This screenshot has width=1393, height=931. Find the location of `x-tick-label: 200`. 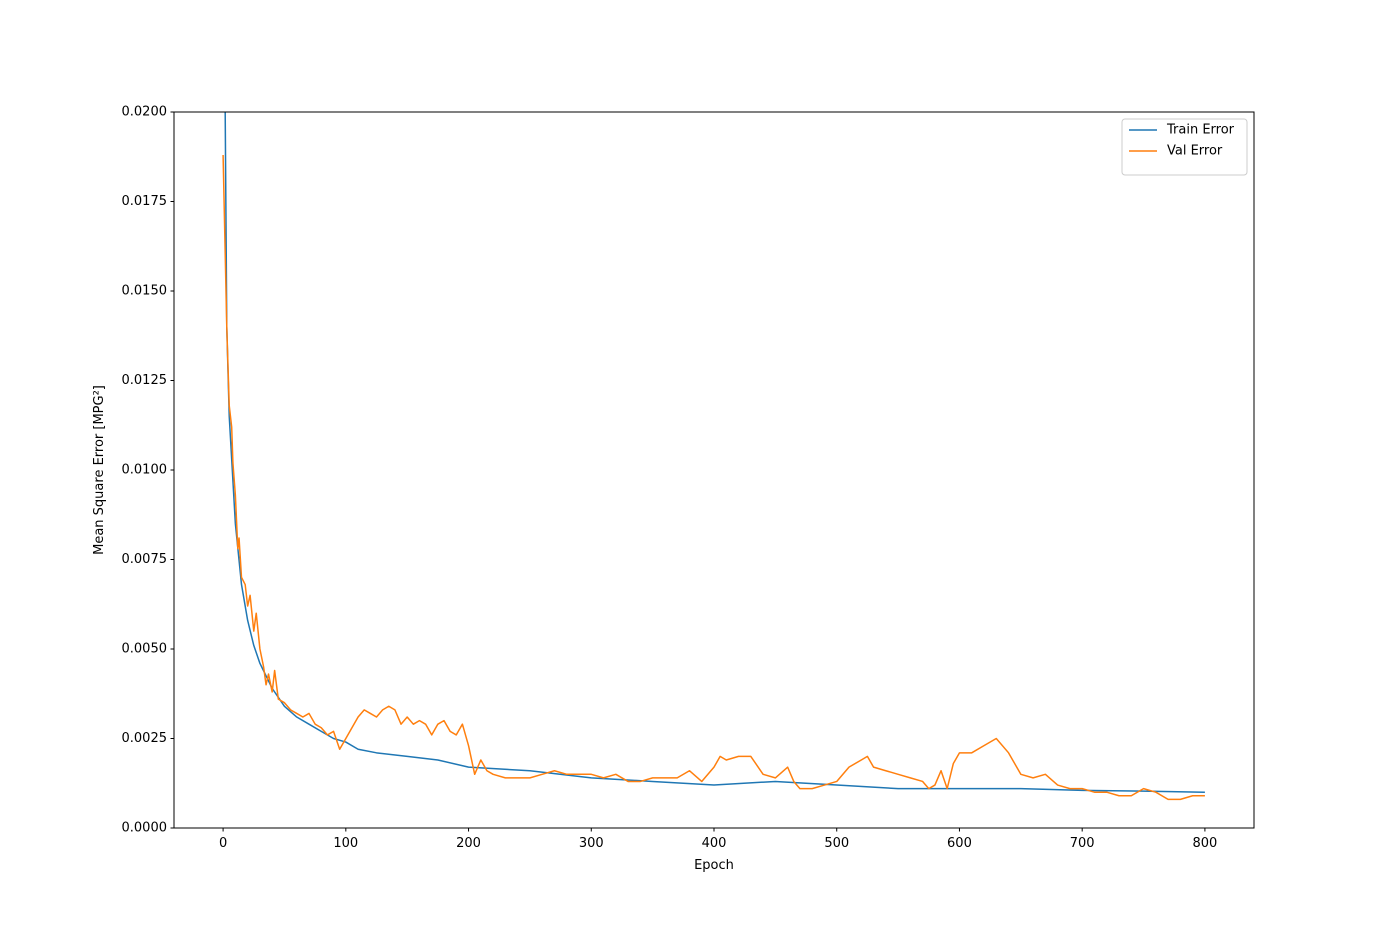

x-tick-label: 200 is located at coordinates (468, 843).